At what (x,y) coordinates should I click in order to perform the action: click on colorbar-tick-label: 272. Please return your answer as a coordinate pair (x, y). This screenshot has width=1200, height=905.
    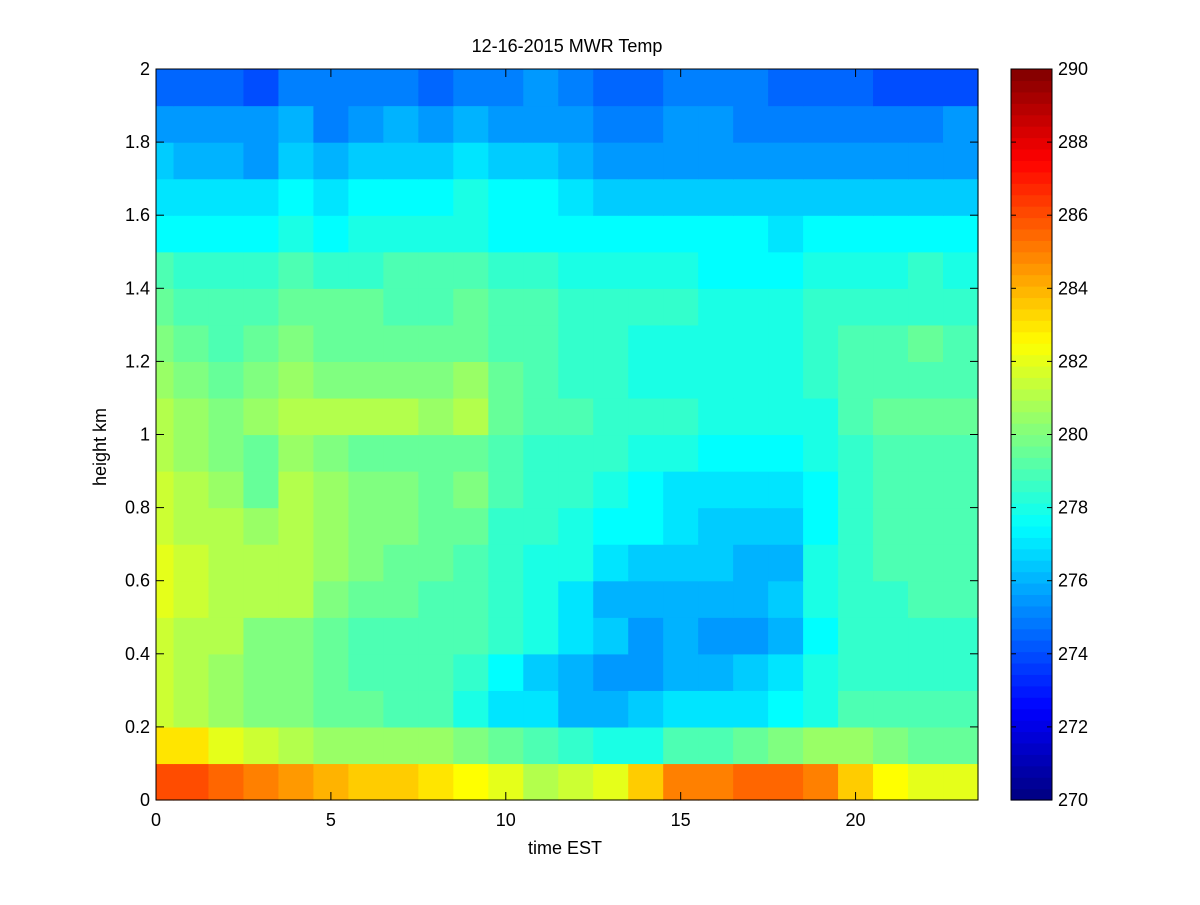
    Looking at the image, I should click on (1073, 727).